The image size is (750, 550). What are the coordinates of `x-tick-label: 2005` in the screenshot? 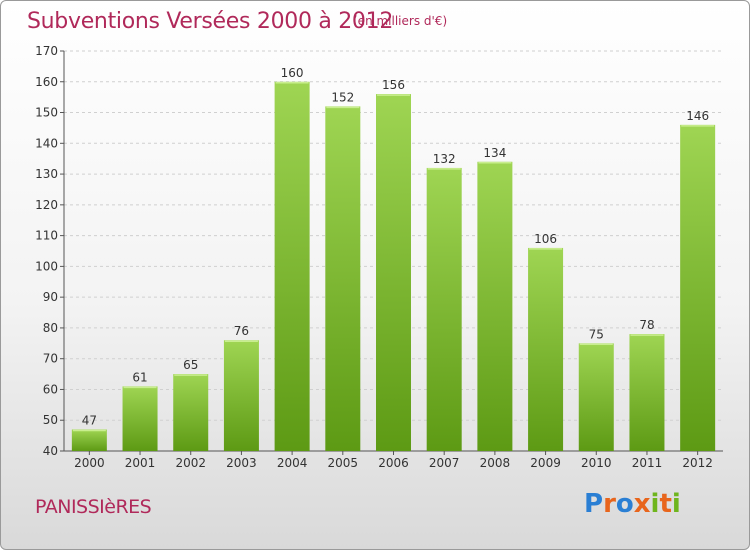 It's located at (343, 463).